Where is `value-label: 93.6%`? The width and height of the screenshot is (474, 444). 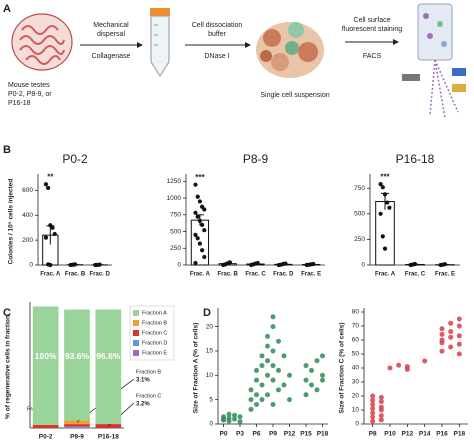 value-label: 93.6% is located at coordinates (77, 356).